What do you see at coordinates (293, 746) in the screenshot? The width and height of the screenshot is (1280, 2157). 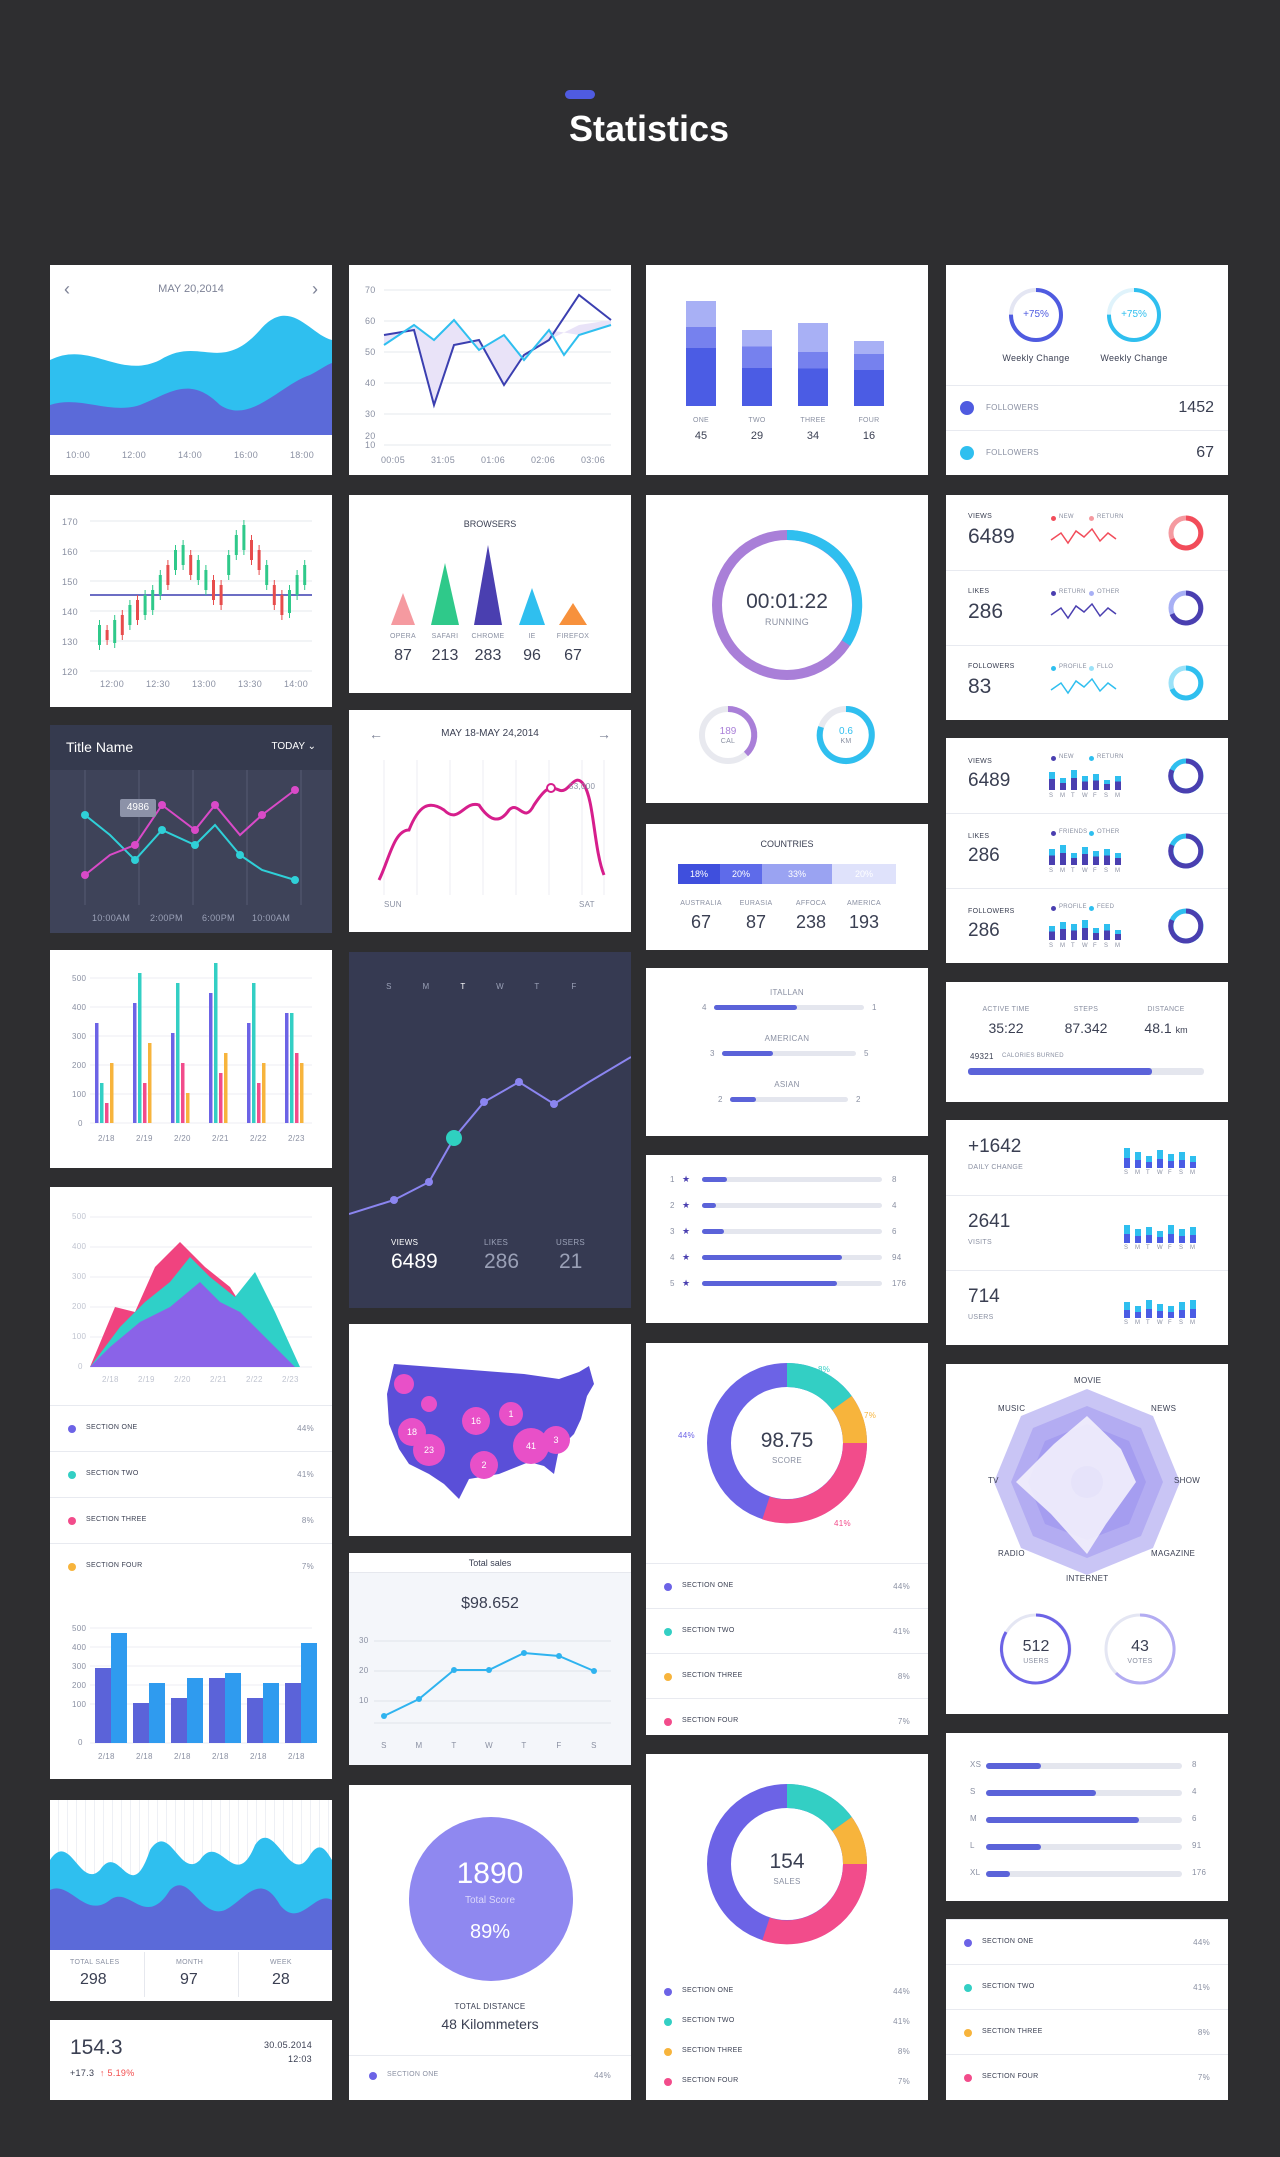 I see `today-dropdown: TODAY ⌄` at bounding box center [293, 746].